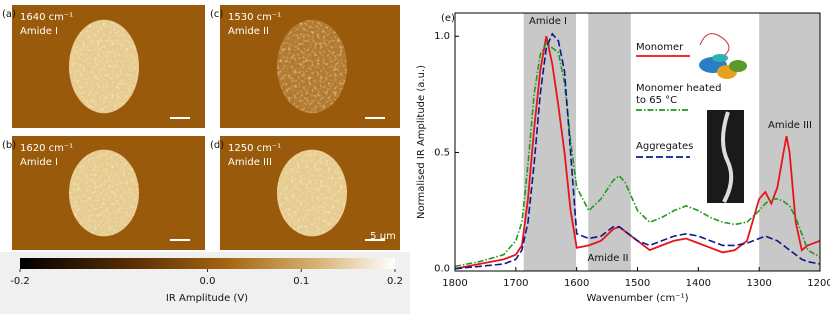 This screenshot has width=830, height=314. I want to click on legend-label: Monomer heated to 65 °C, so click(679, 94).